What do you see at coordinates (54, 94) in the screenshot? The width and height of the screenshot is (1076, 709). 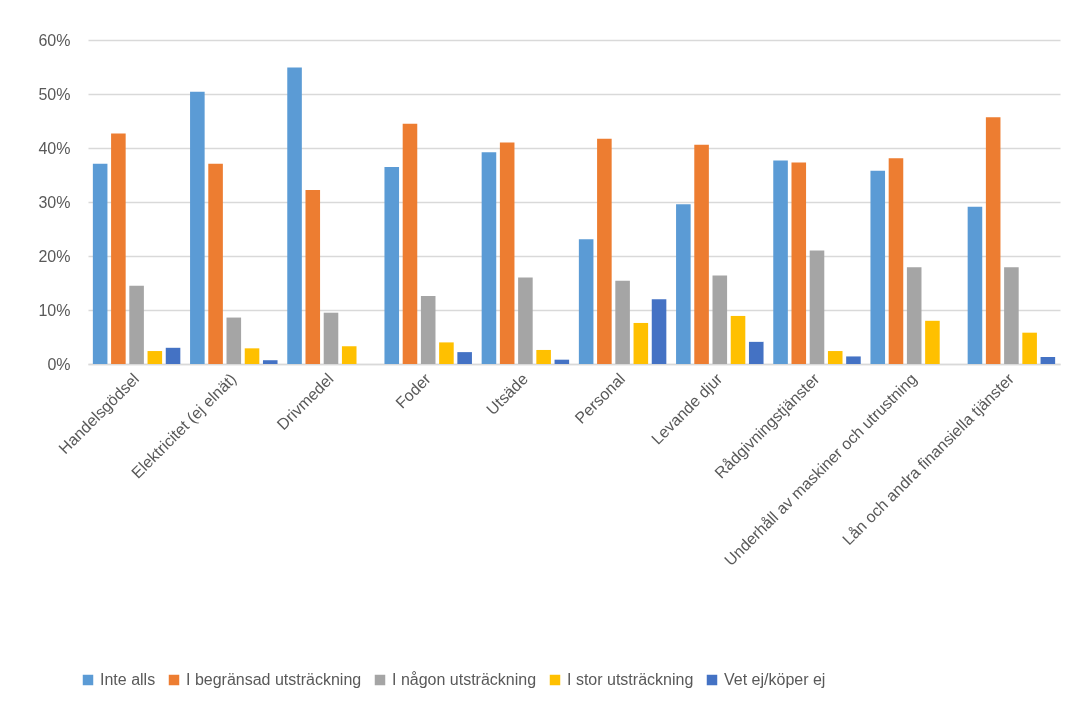 I see `y-tick-label: 50%` at bounding box center [54, 94].